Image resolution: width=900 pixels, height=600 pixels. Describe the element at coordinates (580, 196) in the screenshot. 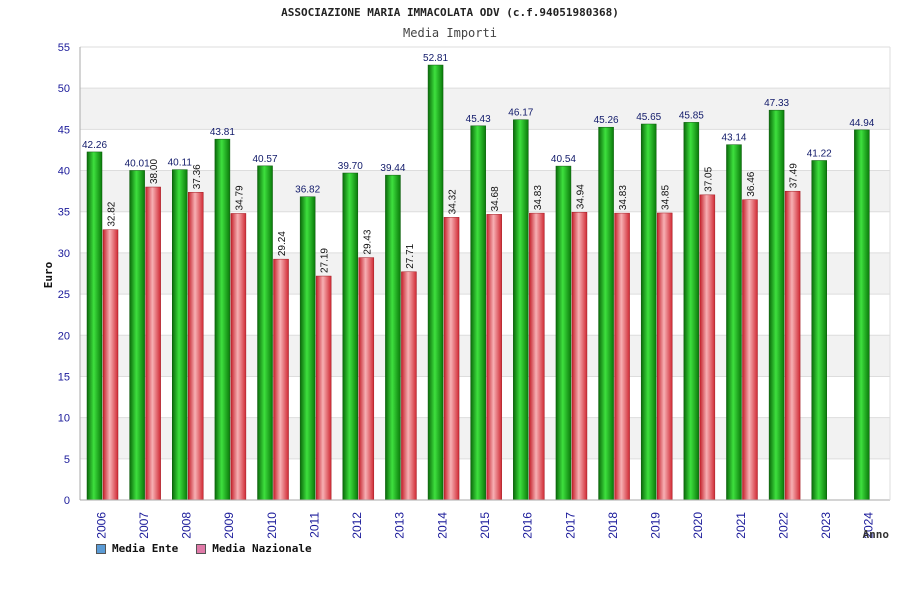

I see `data-label-media-nazionale: 34.94` at that location.